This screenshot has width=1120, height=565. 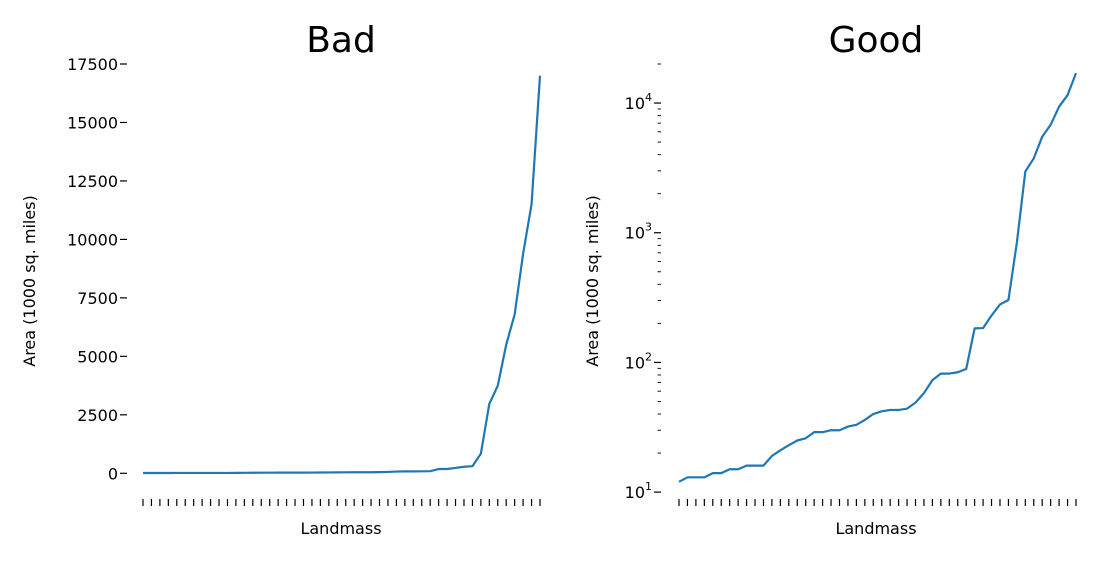 What do you see at coordinates (875, 528) in the screenshot?
I see `x-axis-label-good: Landmass` at bounding box center [875, 528].